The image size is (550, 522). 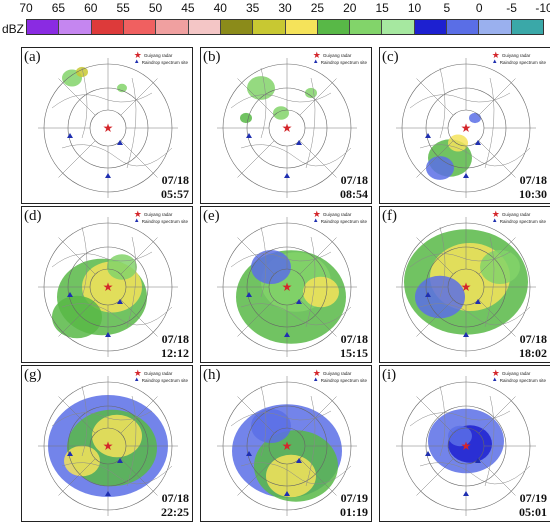 What do you see at coordinates (175, 353) in the screenshot?
I see `panel-time: 12:12` at bounding box center [175, 353].